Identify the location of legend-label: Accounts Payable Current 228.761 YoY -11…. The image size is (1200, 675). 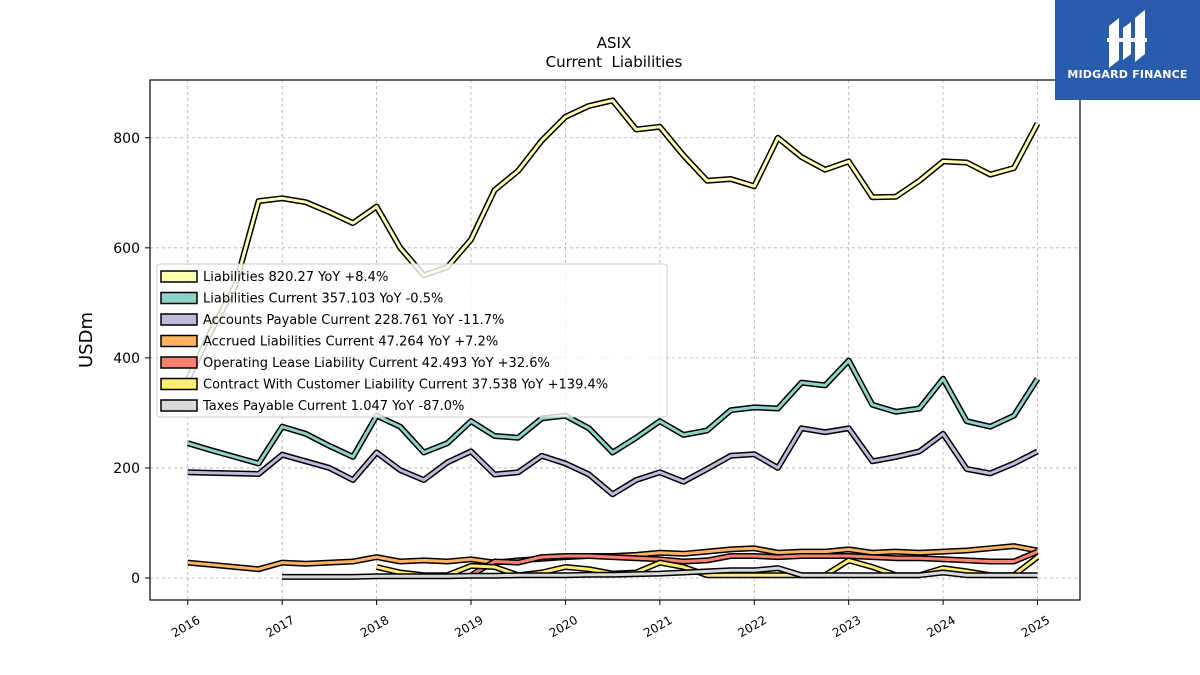
(353, 320).